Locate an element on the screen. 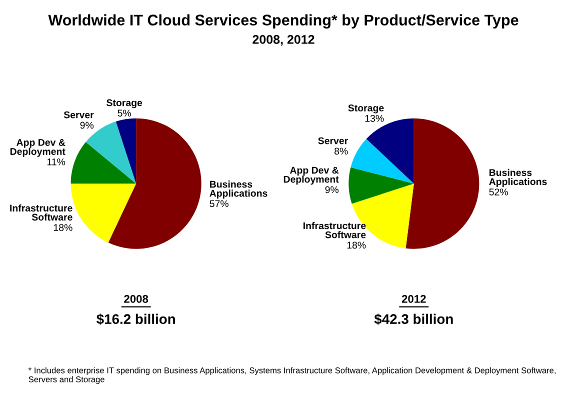 The width and height of the screenshot is (567, 408). data-label: 57% is located at coordinates (219, 204).